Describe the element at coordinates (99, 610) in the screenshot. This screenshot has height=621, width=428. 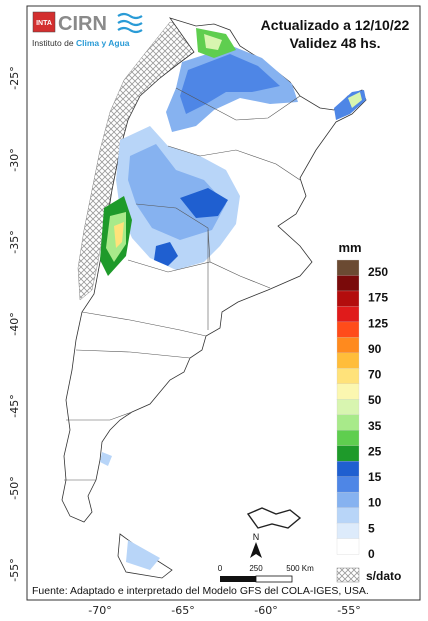
I see `lon-tick: -70°` at that location.